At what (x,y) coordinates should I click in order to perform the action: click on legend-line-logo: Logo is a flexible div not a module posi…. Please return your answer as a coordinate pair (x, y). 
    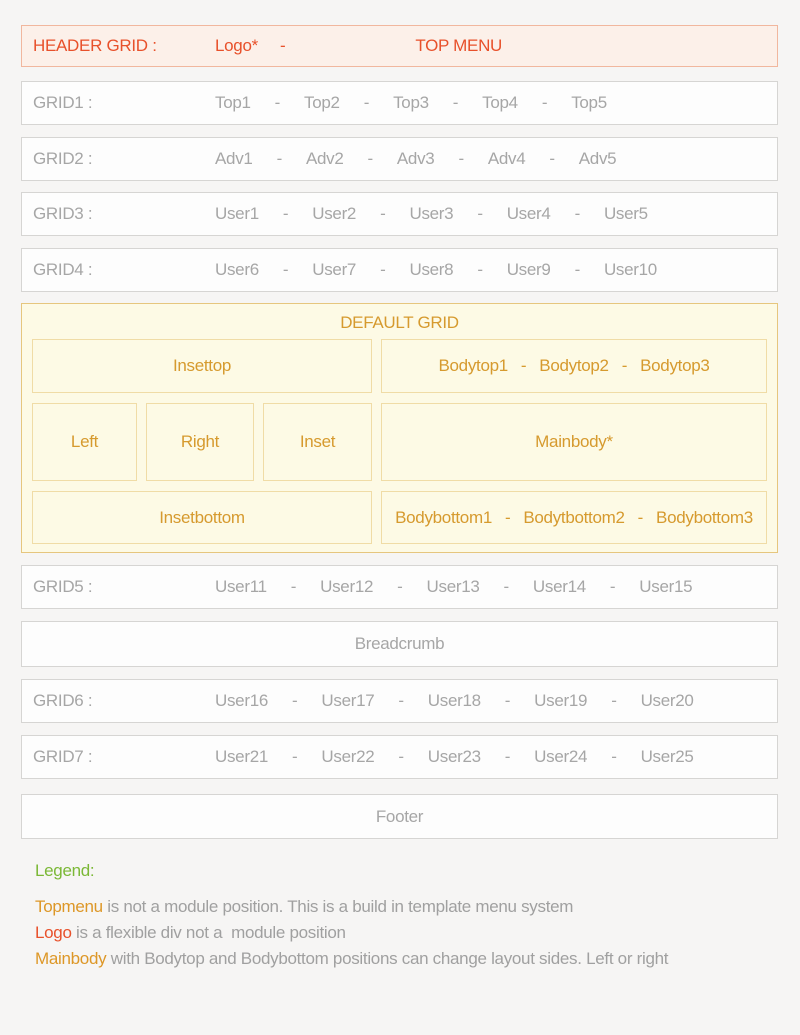
    Looking at the image, I should click on (406, 933).